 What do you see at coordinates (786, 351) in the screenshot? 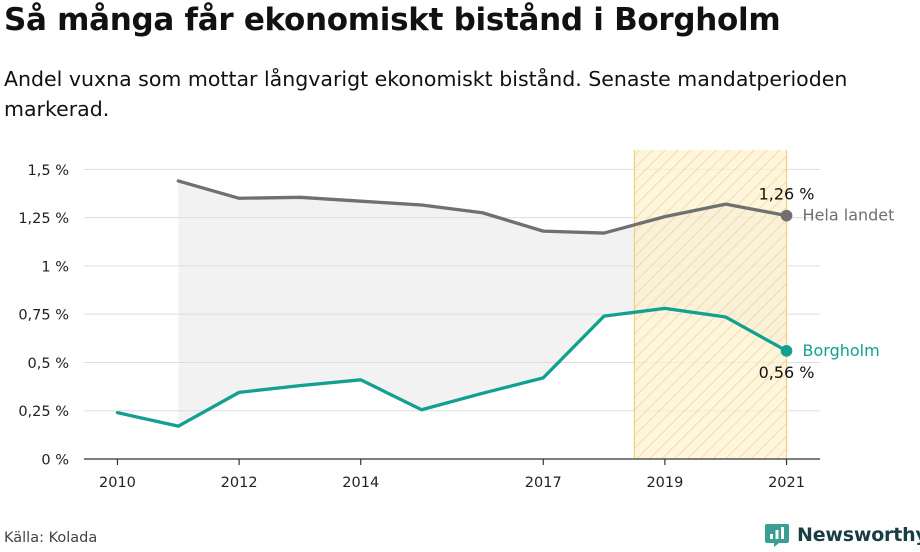
I see `end-point-borgholm` at bounding box center [786, 351].